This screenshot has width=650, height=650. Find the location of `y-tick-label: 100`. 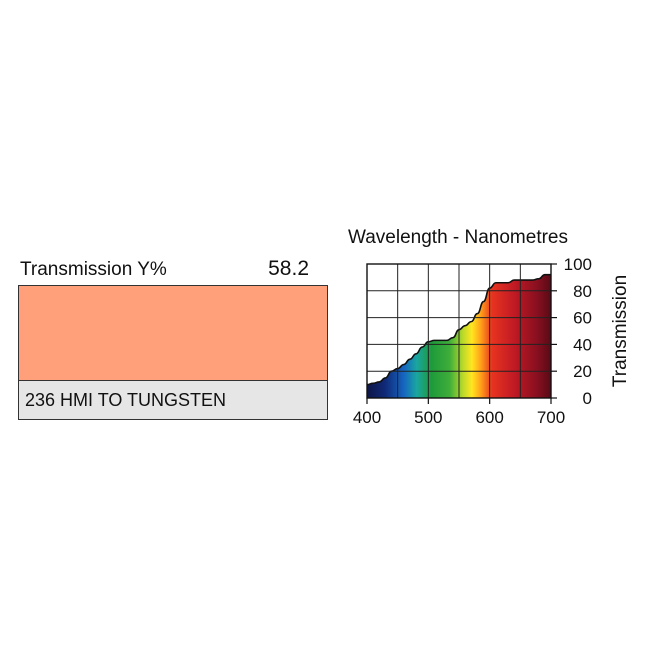

y-tick-label: 100 is located at coordinates (578, 264).